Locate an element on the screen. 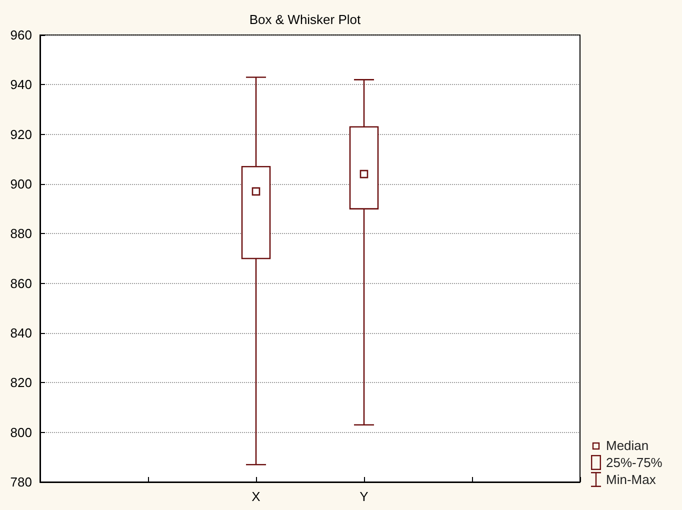 Image resolution: width=682 pixels, height=510 pixels. text: 25%-75% is located at coordinates (634, 462).